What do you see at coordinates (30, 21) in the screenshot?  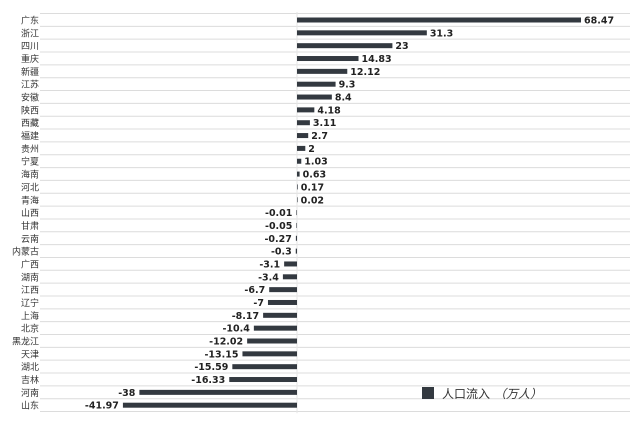 I see `category-label: 广东` at bounding box center [30, 21].